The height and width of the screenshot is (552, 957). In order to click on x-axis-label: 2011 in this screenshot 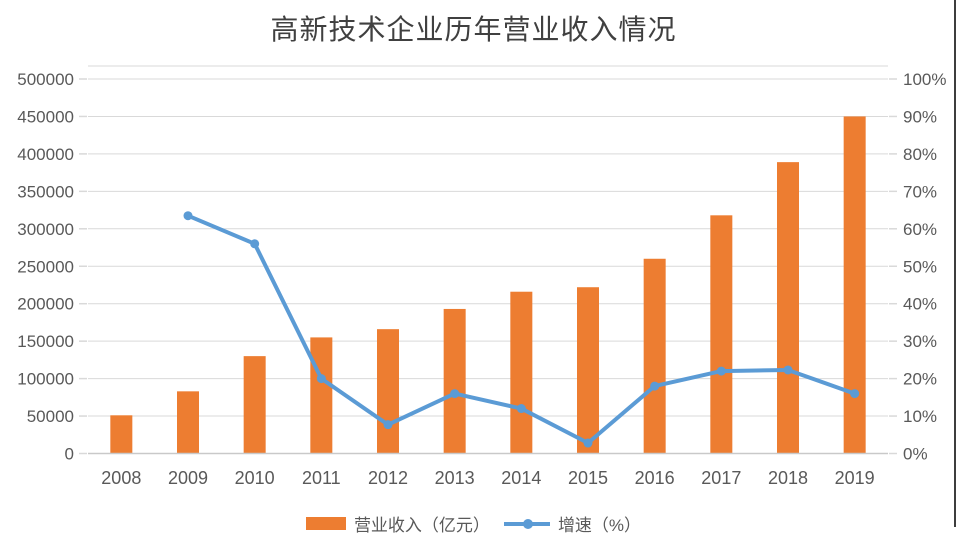, I will do `click(321, 478)`.